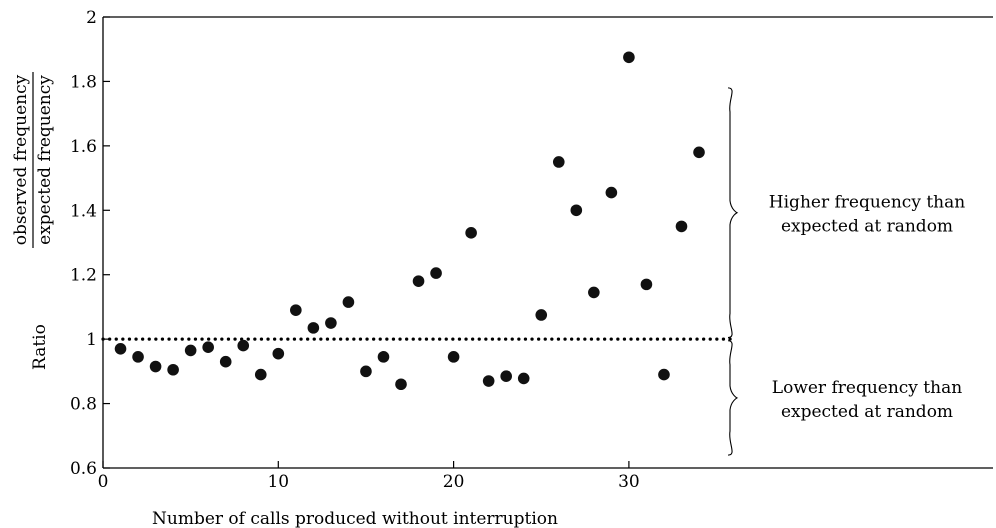 This screenshot has width=996, height=528. I want to click on x-tick-label: 20, so click(454, 482).